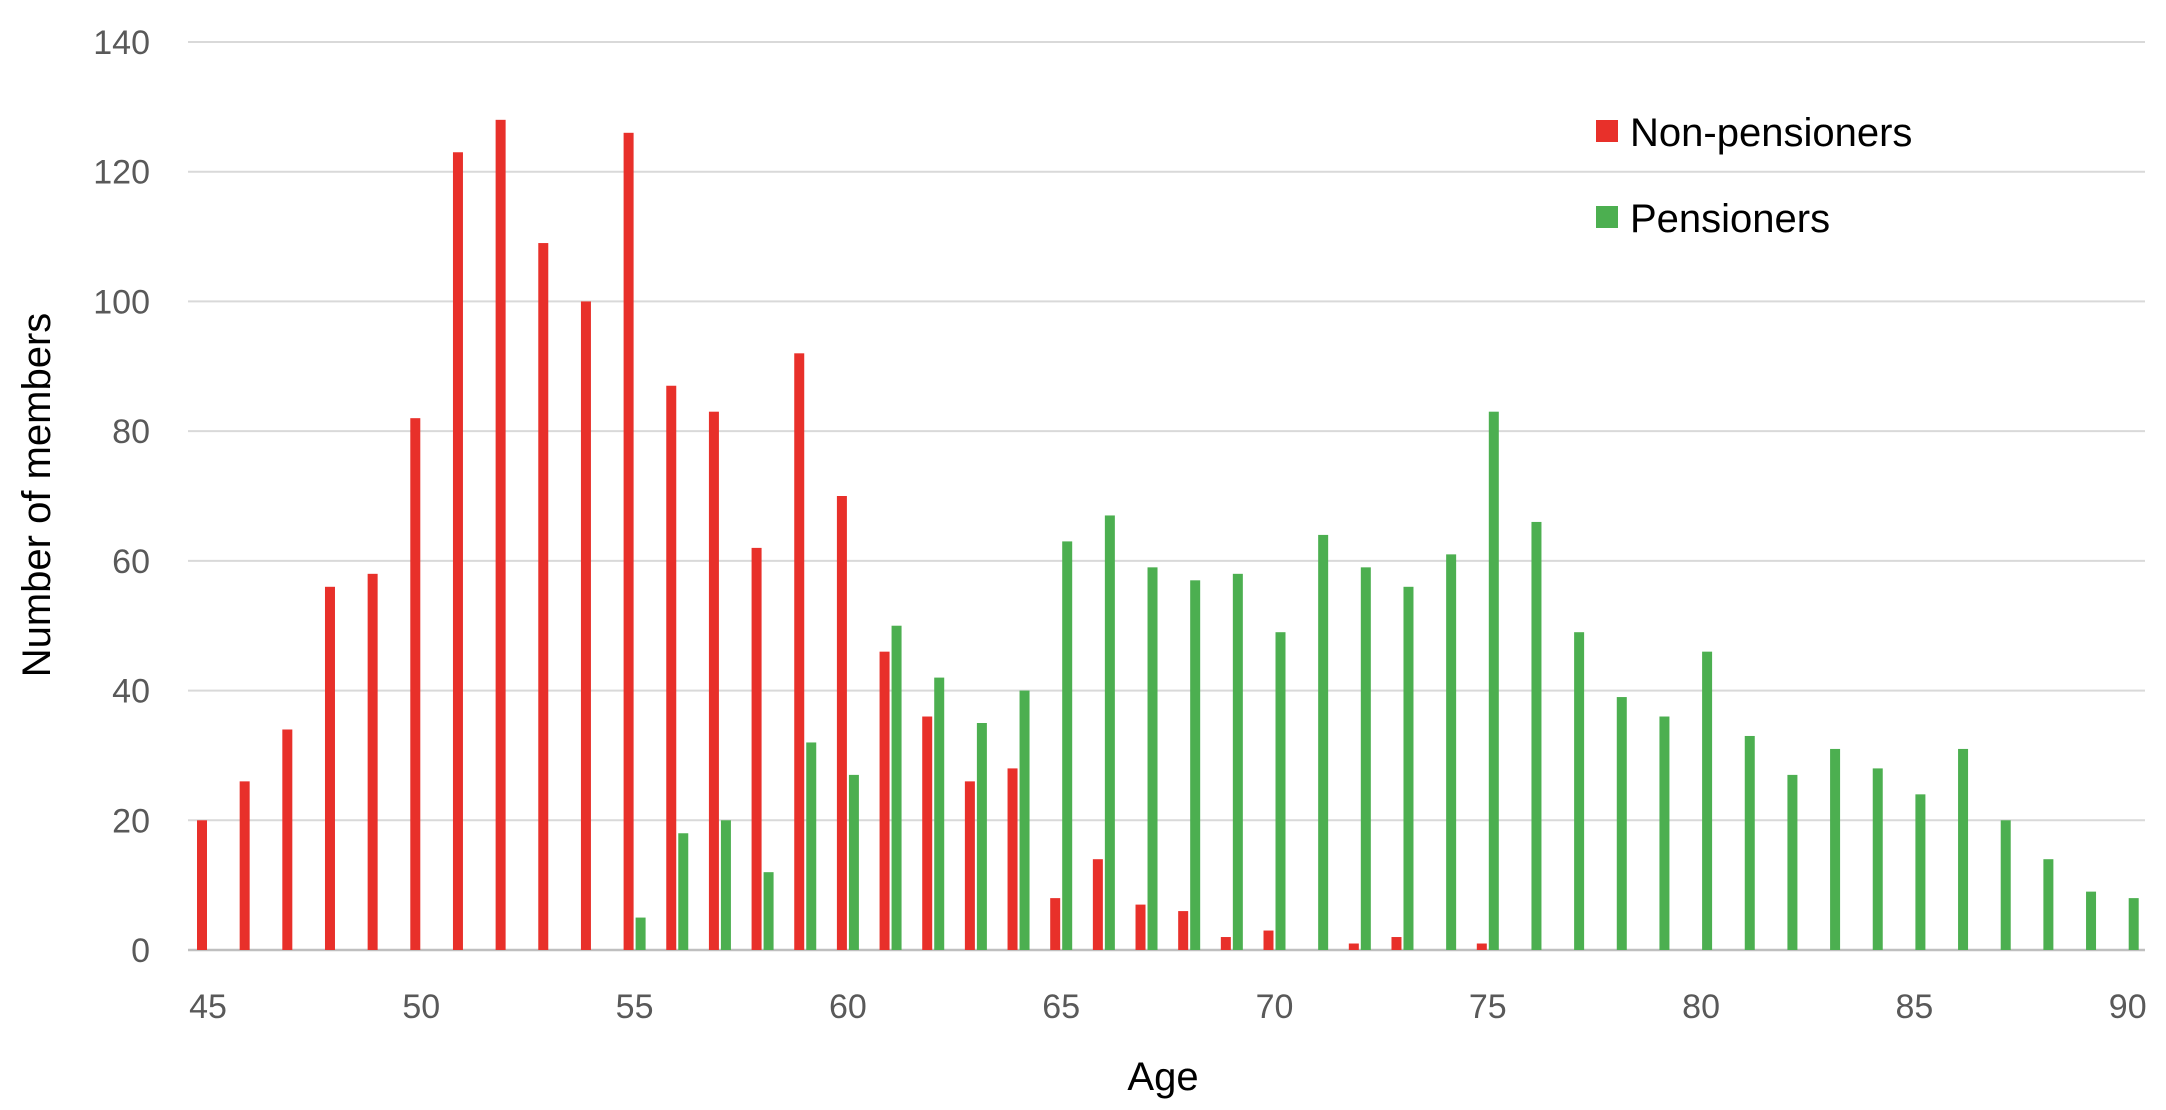  Describe the element at coordinates (37, 495) in the screenshot. I see `y-axis-title: Number of members` at that location.